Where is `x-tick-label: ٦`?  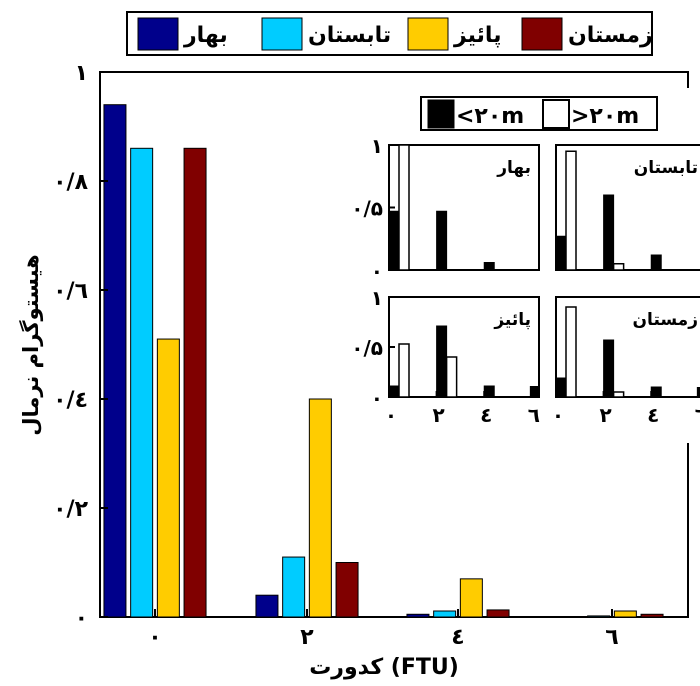
x-tick-label: ٦ is located at coordinates (611, 637).